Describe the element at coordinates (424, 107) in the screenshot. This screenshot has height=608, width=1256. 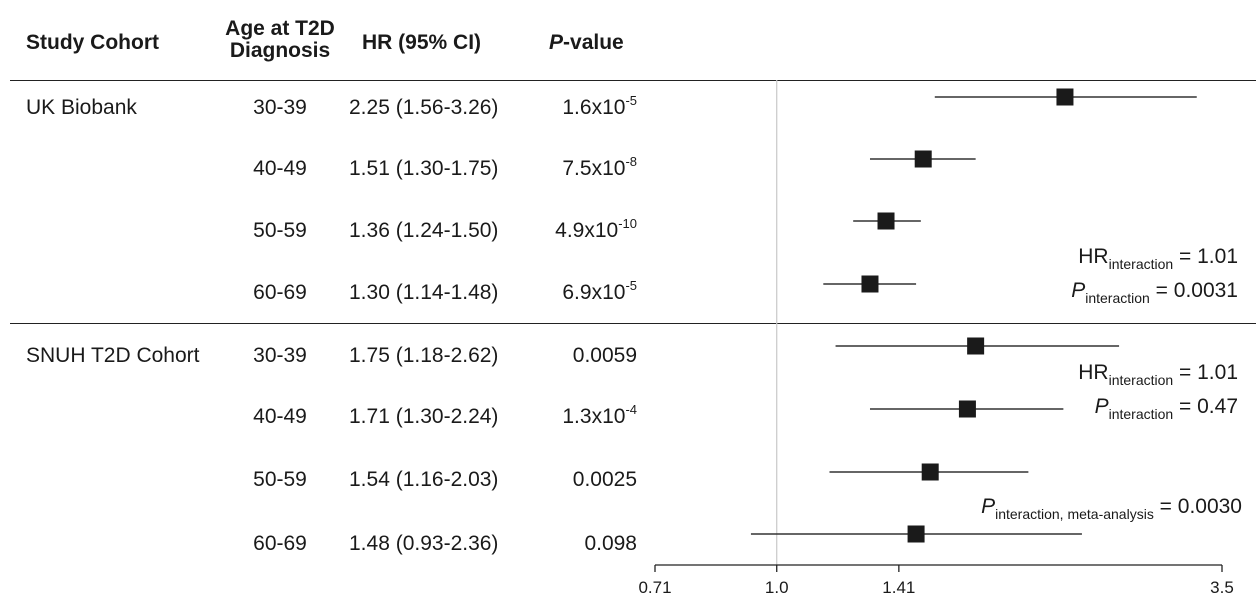
I see `hazard-ratio-ci: 2.25 (1.56-3.26)` at that location.